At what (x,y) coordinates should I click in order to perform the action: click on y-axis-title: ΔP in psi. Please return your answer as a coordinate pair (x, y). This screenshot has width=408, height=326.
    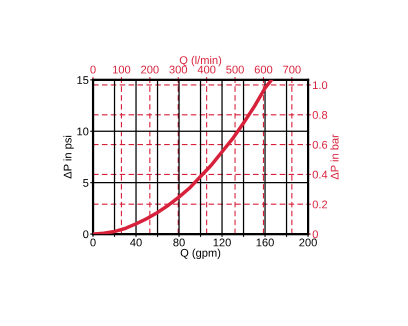
    Looking at the image, I should click on (68, 157).